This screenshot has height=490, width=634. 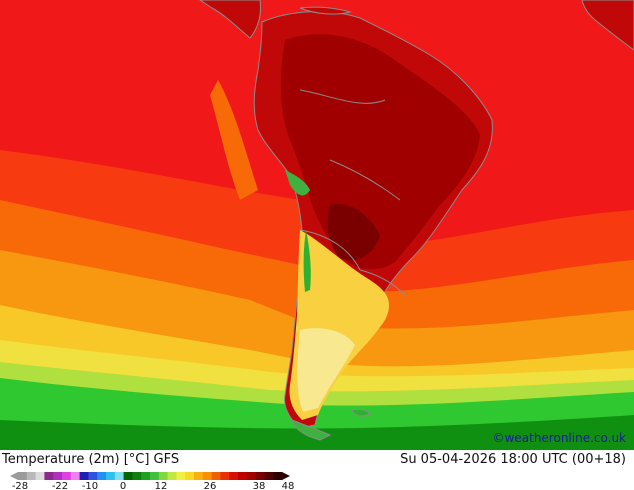 What do you see at coordinates (297, 183) in the screenshot?
I see `andes-snow-streak` at bounding box center [297, 183].